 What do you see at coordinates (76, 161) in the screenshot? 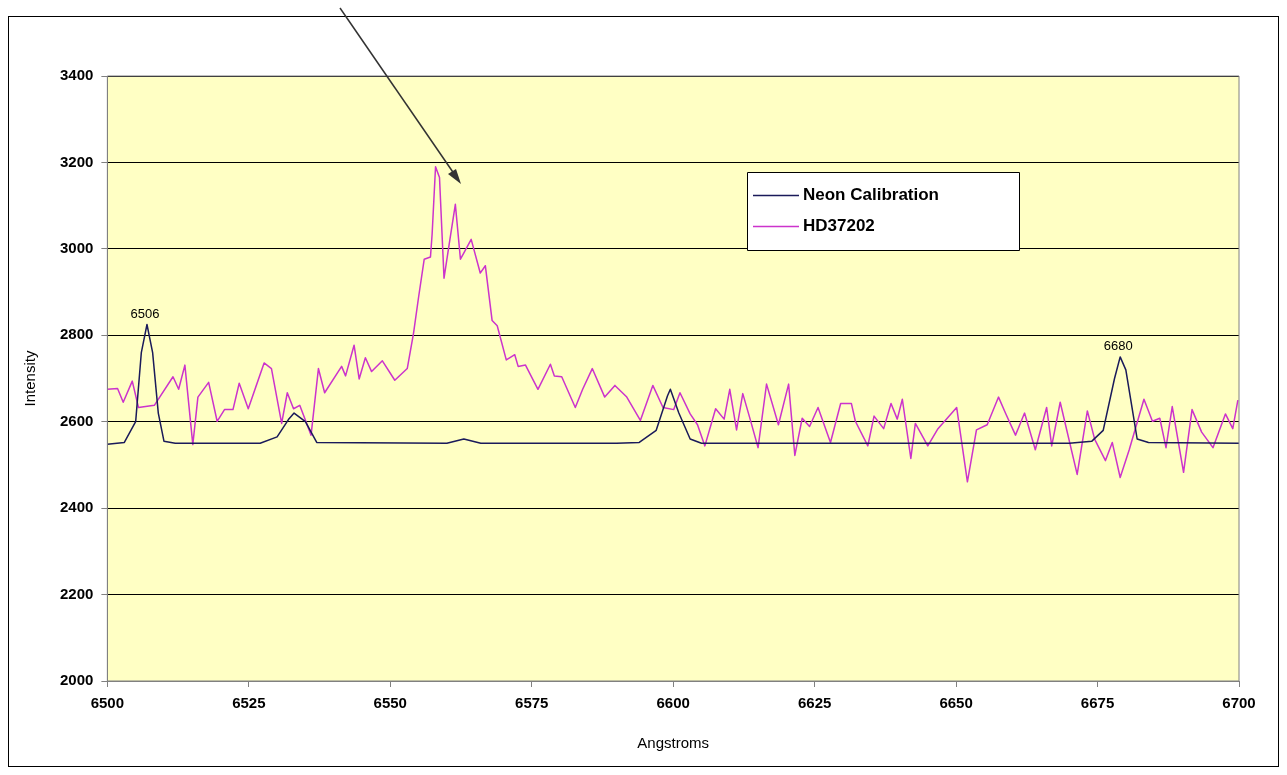
I see `y-tick-label: 3200` at bounding box center [76, 161].